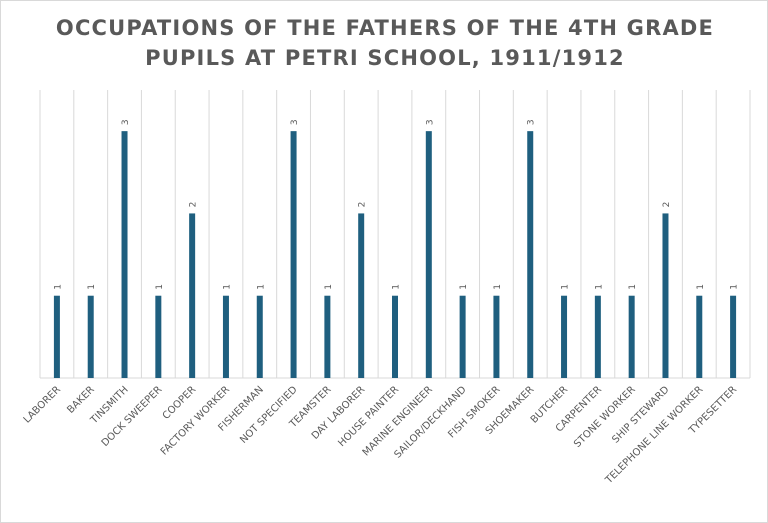 The image size is (768, 523). What do you see at coordinates (368, 416) in the screenshot?
I see `x-tick-label: HOUSE PAINTER` at bounding box center [368, 416].